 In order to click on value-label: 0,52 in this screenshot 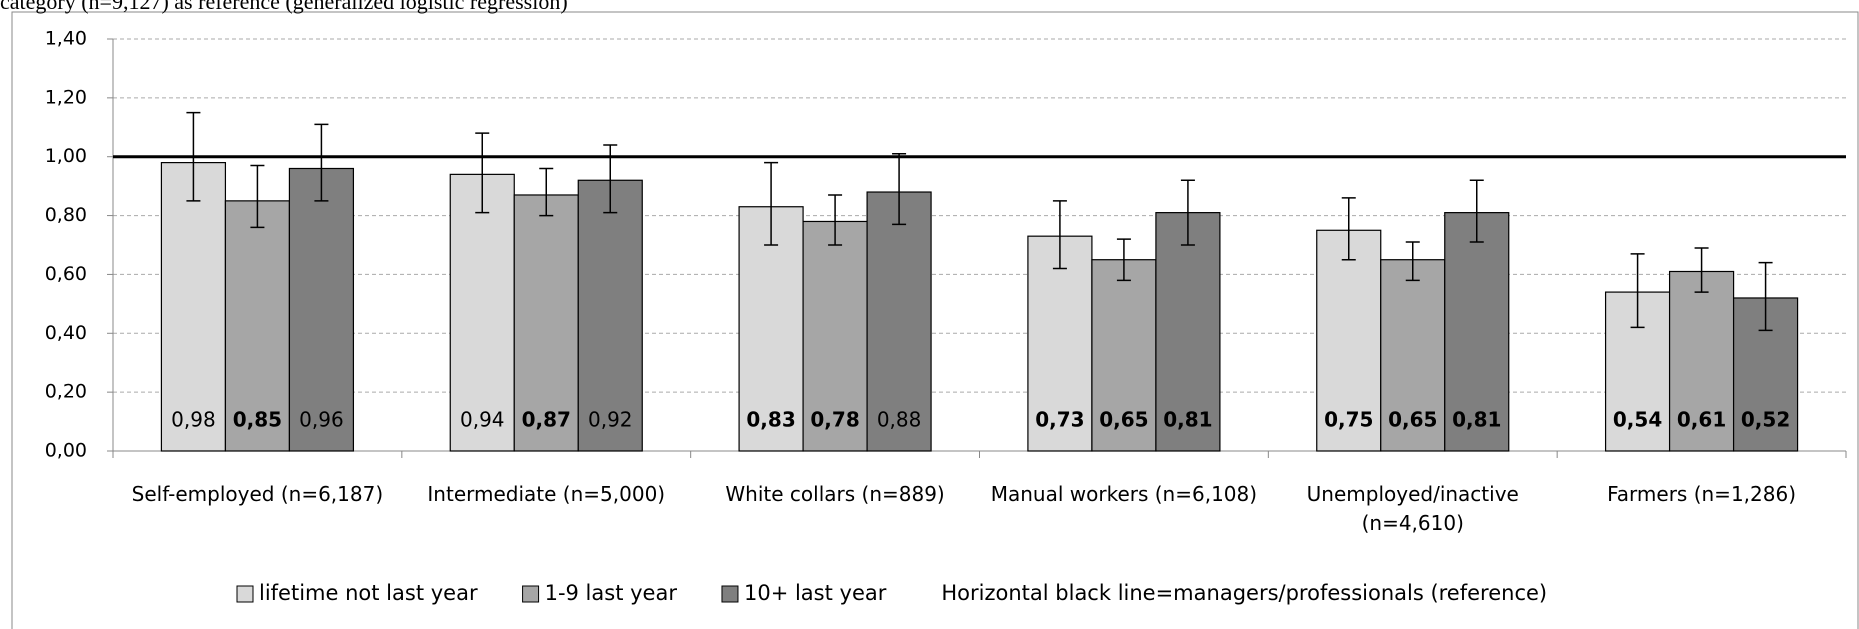, I will do `click(1765, 420)`.